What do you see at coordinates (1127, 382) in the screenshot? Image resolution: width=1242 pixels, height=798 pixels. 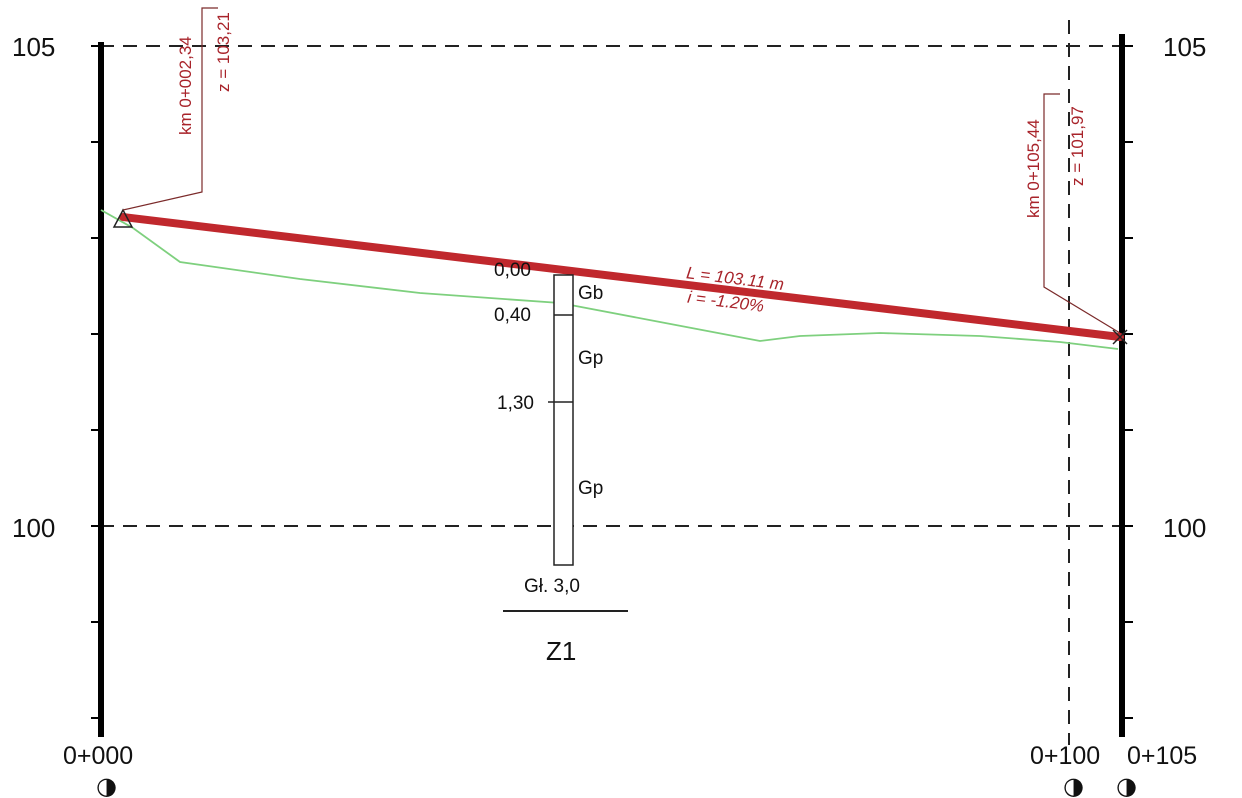 I see `right-axis-ticks` at bounding box center [1127, 382].